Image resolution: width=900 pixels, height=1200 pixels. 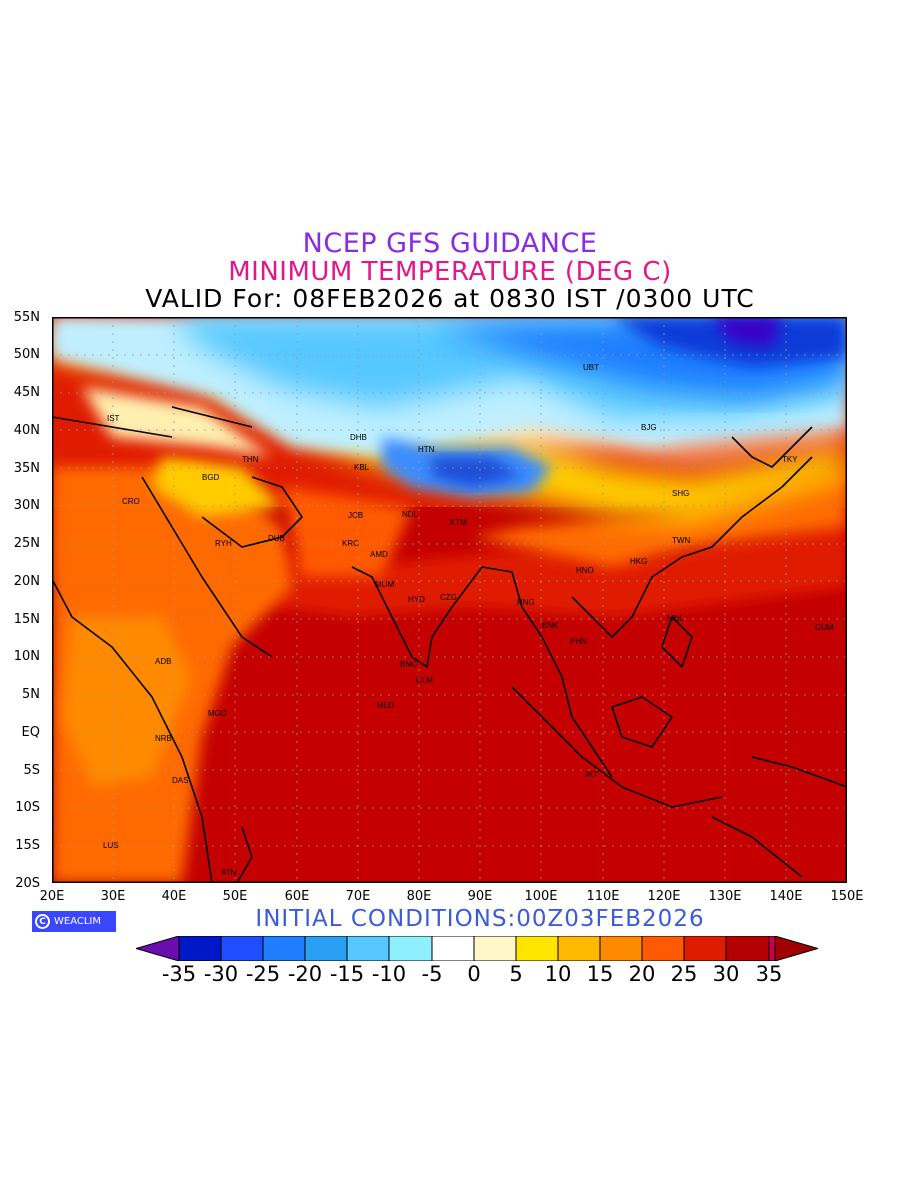 What do you see at coordinates (603, 896) in the screenshot?
I see `lon-label: 110E` at bounding box center [603, 896].